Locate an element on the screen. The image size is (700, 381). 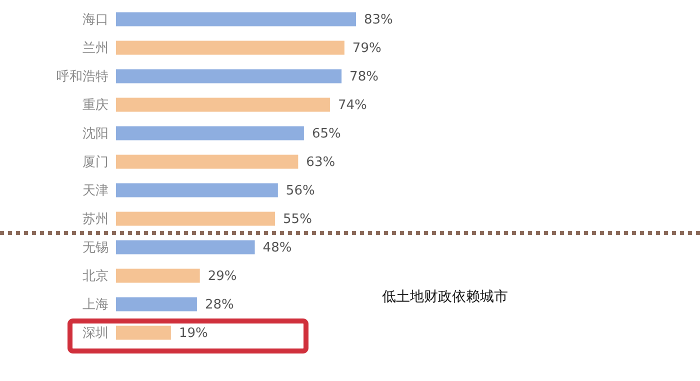
y-tick-label: 沈阳 is located at coordinates (95, 134).